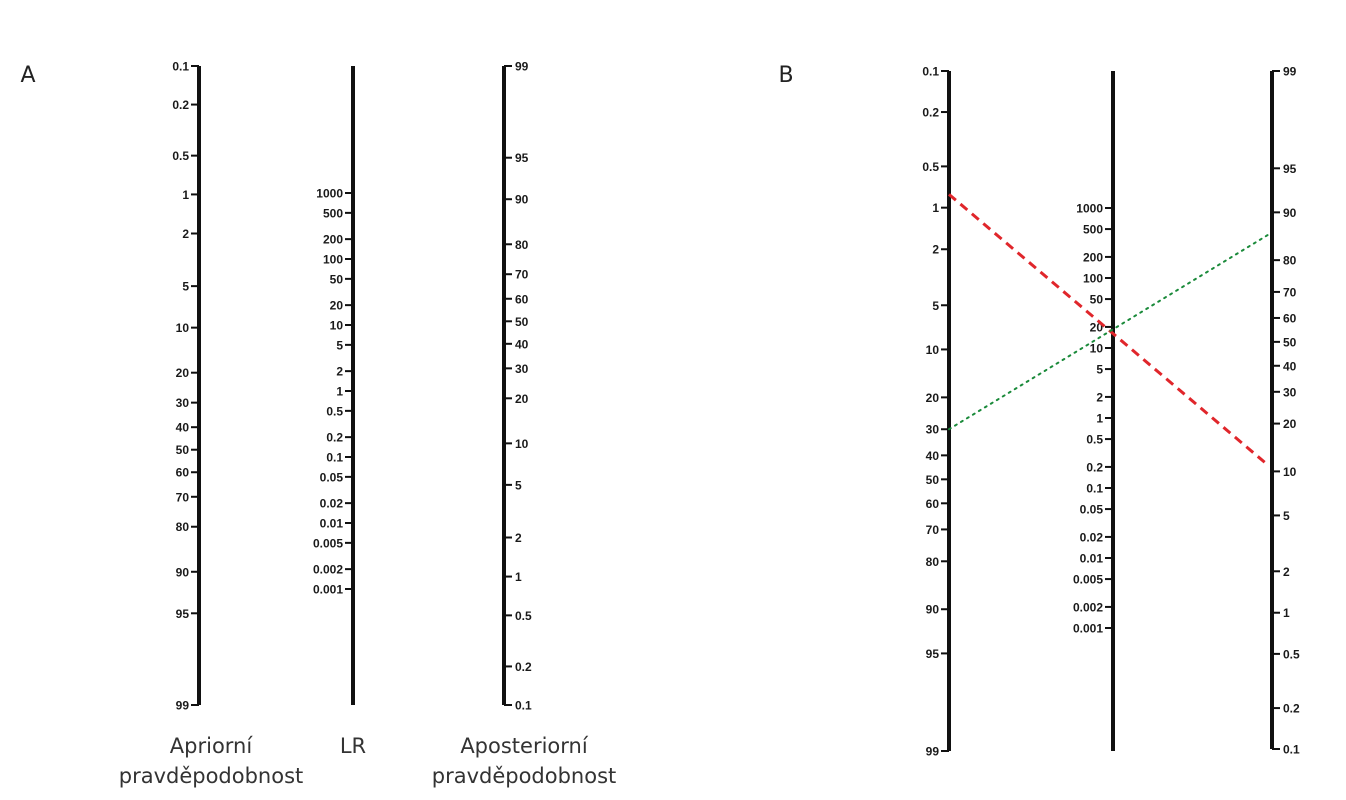 The height and width of the screenshot is (800, 1346). Describe the element at coordinates (27, 75) in the screenshot. I see `panel-letter: A` at that location.